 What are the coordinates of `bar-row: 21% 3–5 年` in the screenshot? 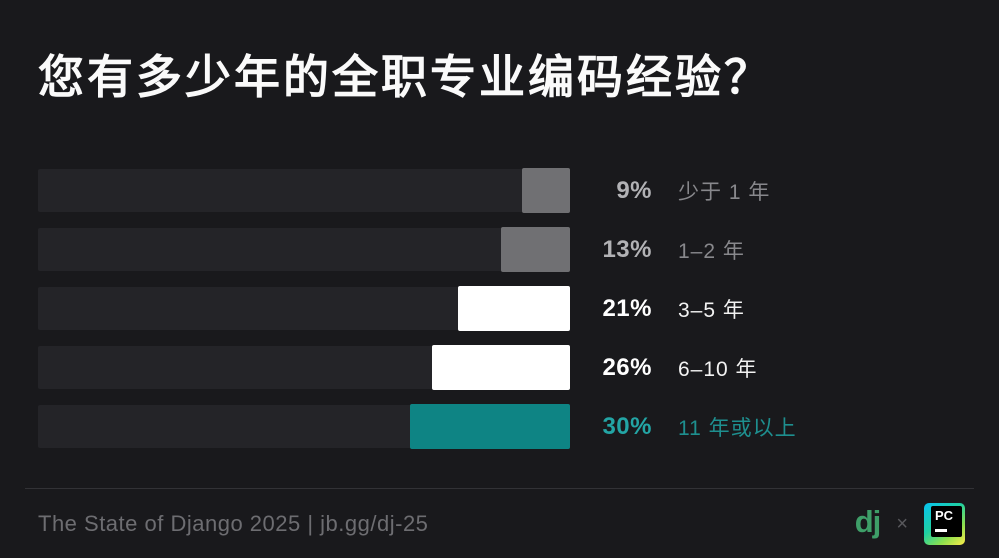 It's located at (508, 308).